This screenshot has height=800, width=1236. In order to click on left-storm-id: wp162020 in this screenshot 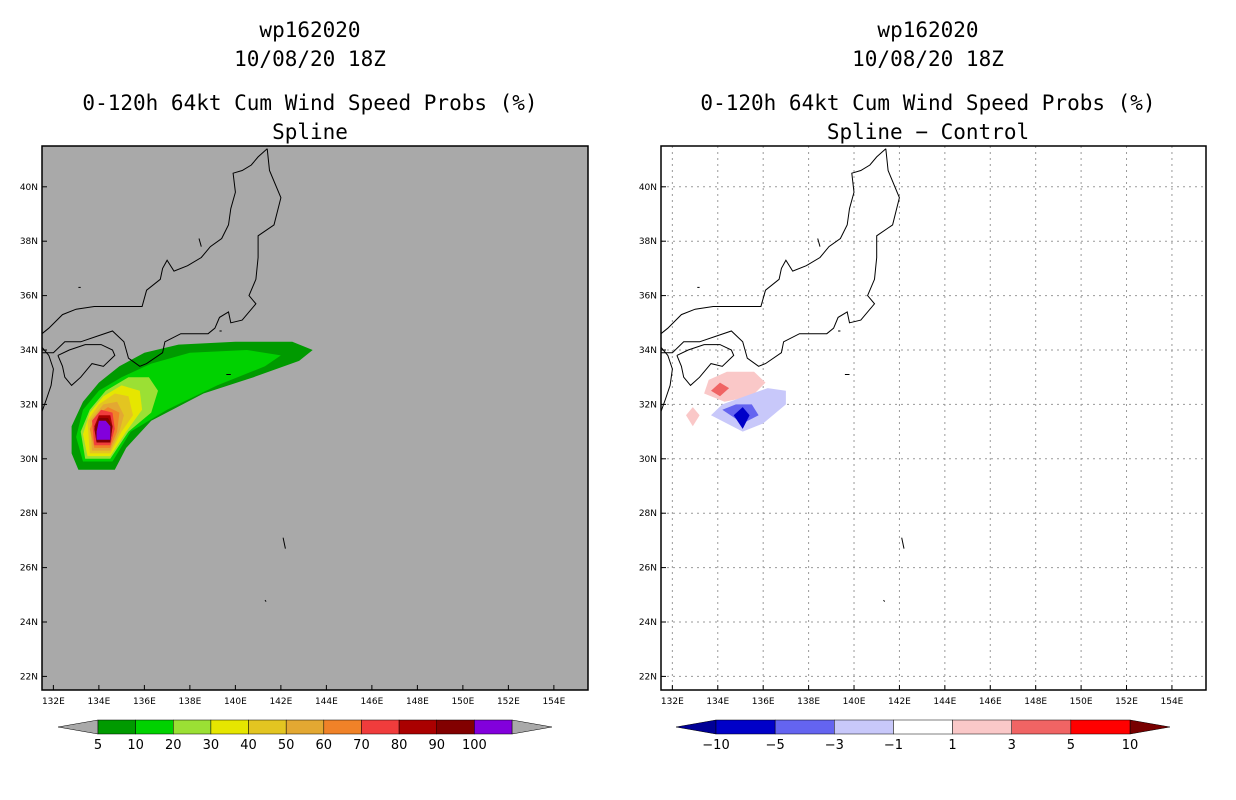, I will do `click(310, 30)`.